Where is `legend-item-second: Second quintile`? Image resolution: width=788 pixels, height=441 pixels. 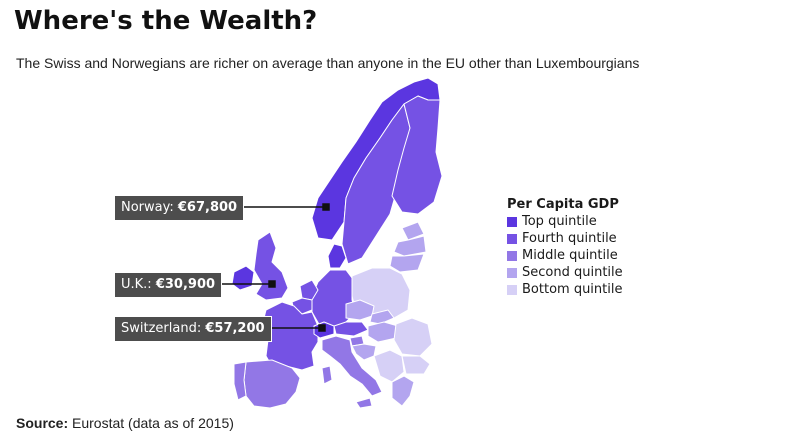
legend-item-second: Second quintile is located at coordinates (565, 272).